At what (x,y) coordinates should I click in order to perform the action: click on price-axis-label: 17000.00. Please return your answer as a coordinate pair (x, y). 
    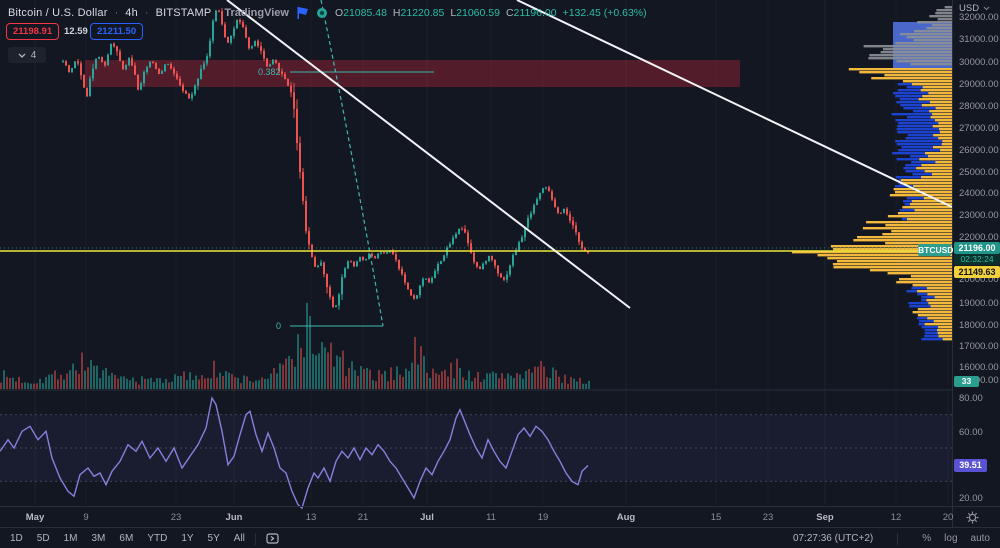
    Looking at the image, I should click on (979, 346).